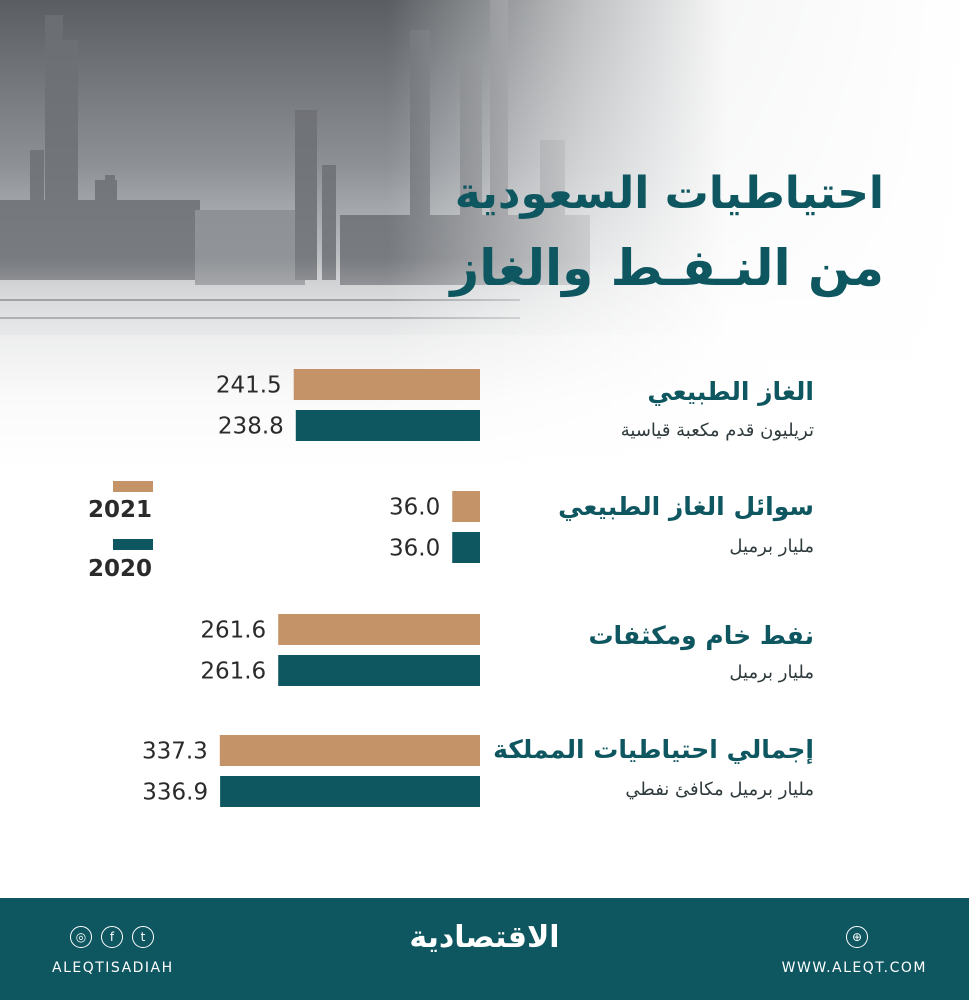  What do you see at coordinates (120, 510) in the screenshot?
I see `legend-label-2021: 2021` at bounding box center [120, 510].